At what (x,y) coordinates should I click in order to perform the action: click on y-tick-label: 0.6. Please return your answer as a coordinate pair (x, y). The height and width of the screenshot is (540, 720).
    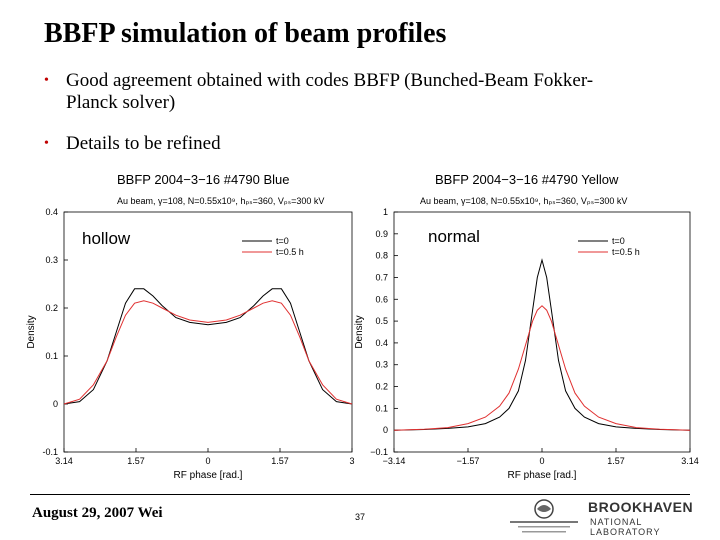
    Looking at the image, I should click on (381, 299).